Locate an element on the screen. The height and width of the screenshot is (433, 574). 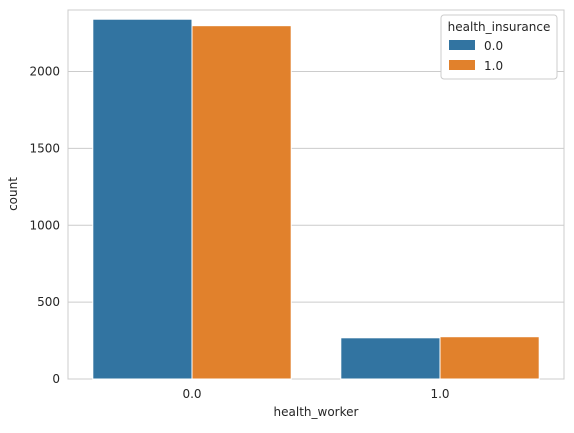
y-axis-ticks: 0 500 1000 1500 2000 is located at coordinates (44, 226).